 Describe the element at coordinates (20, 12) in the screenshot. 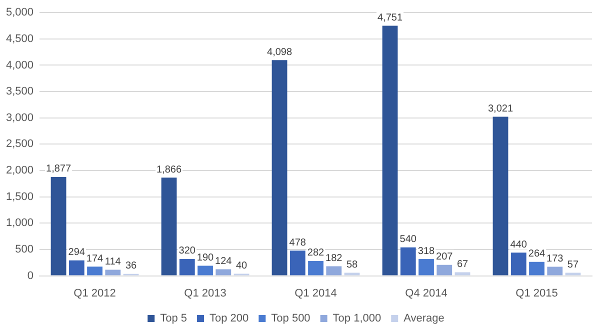

I see `y-tick-label: 5,000` at that location.